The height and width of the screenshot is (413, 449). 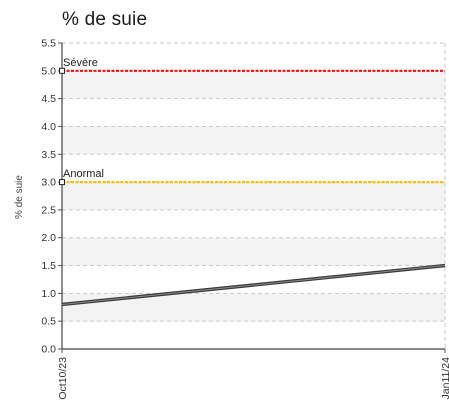 I want to click on threshold-label: Sévère, so click(x=80, y=63).